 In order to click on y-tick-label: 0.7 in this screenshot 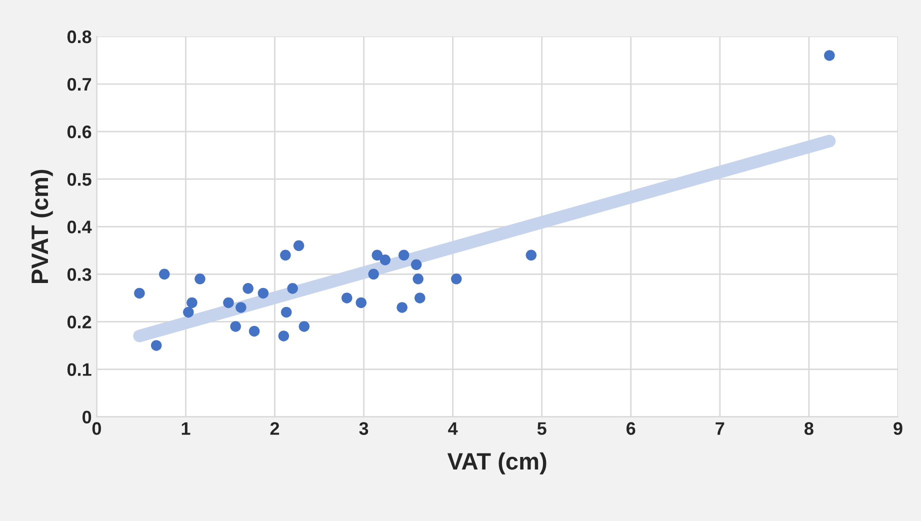, I will do `click(79, 84)`.